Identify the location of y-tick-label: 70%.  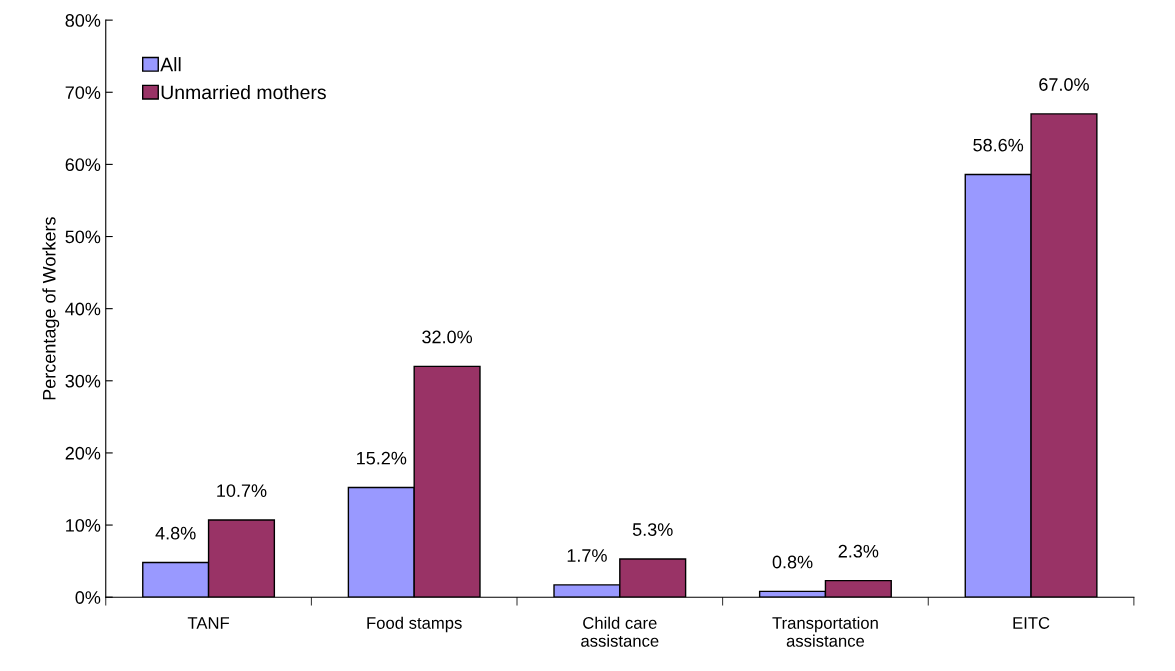
(83, 92).